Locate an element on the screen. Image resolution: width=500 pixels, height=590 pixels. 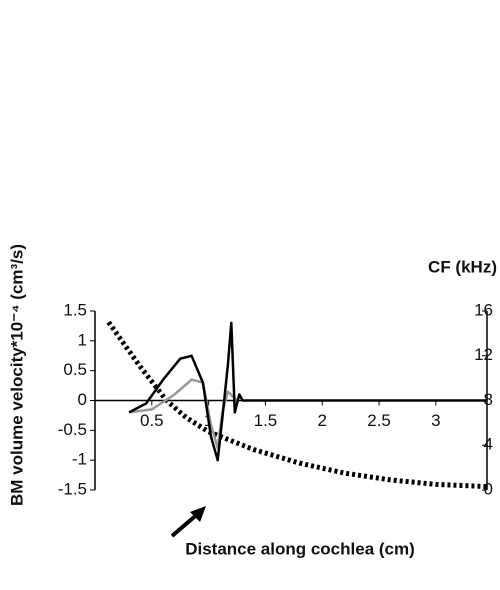
x-axis-title: Distance along cochlea (cm) is located at coordinates (300, 548).